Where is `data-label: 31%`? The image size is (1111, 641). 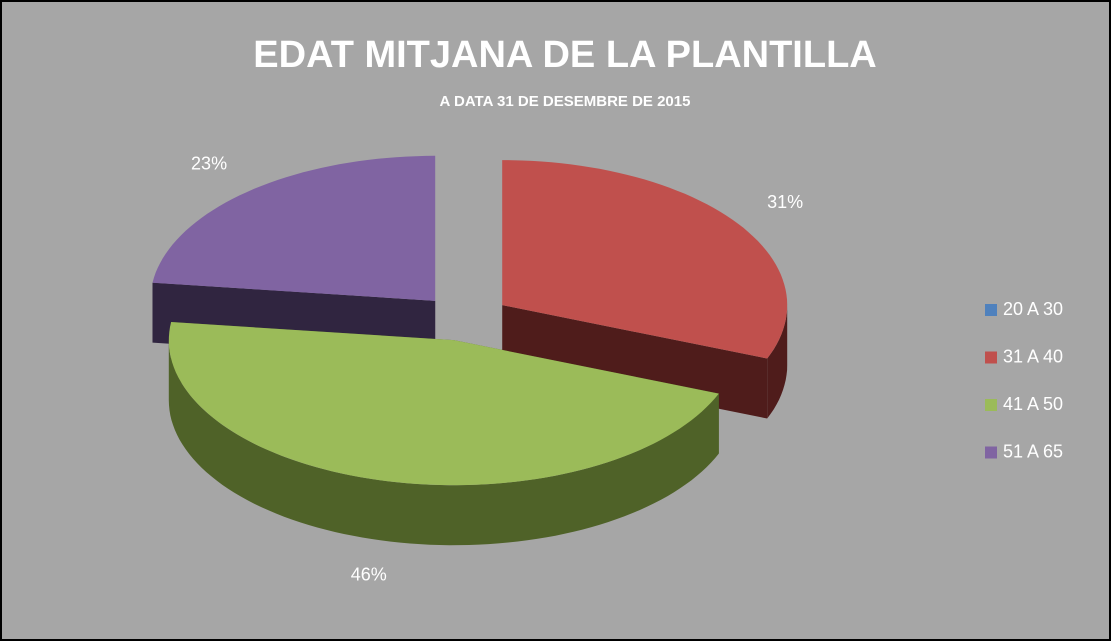 data-label: 31% is located at coordinates (785, 202).